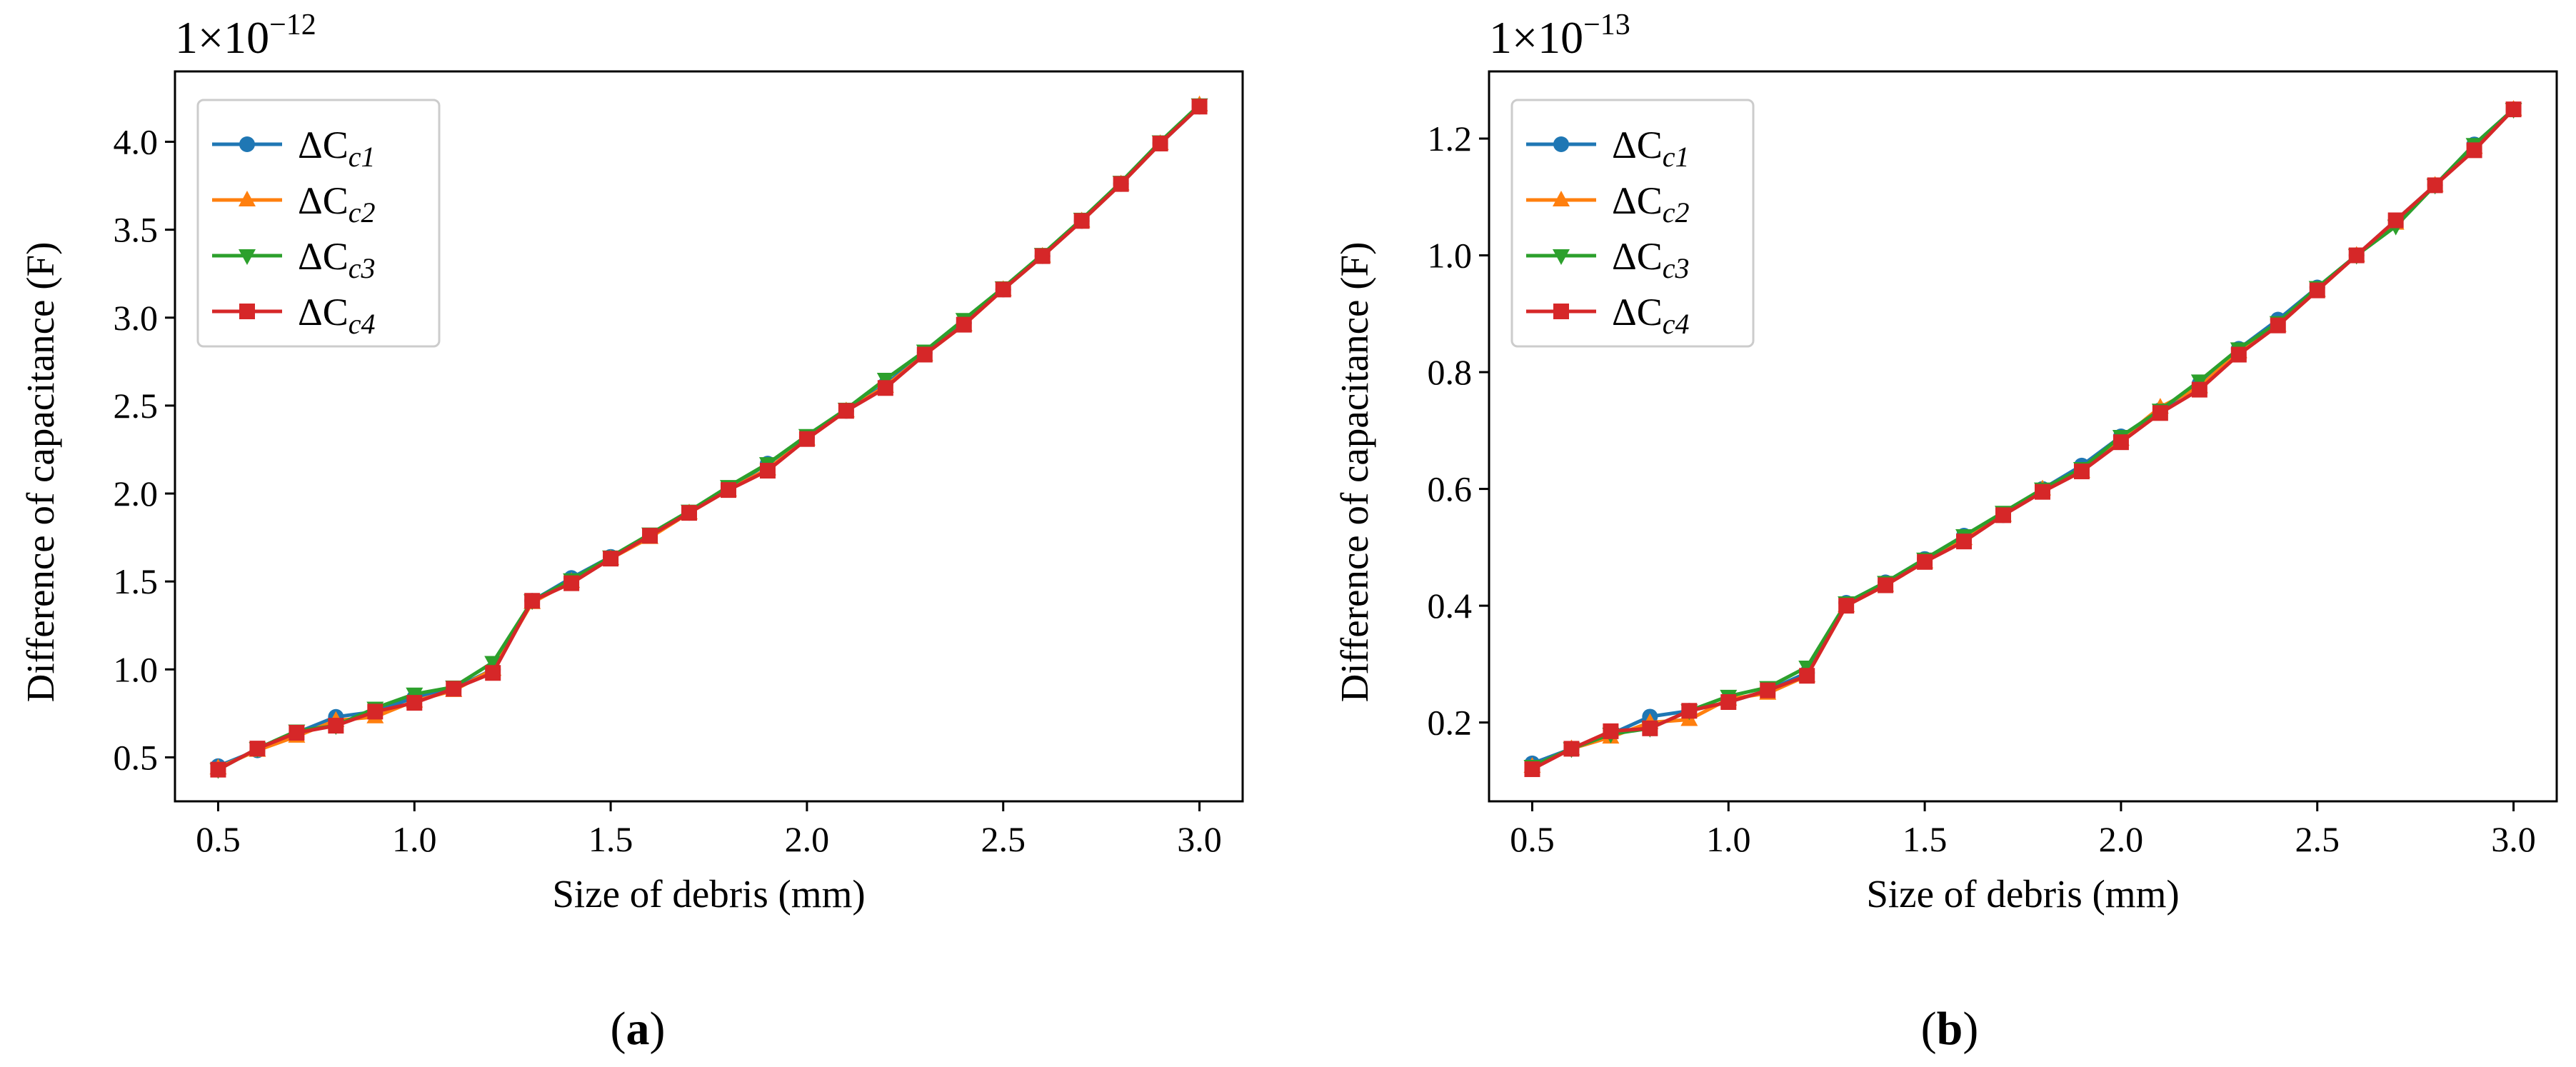 The height and width of the screenshot is (1067, 2576). I want to click on chart-b-y-tick-label: 0.2, so click(1450, 723).